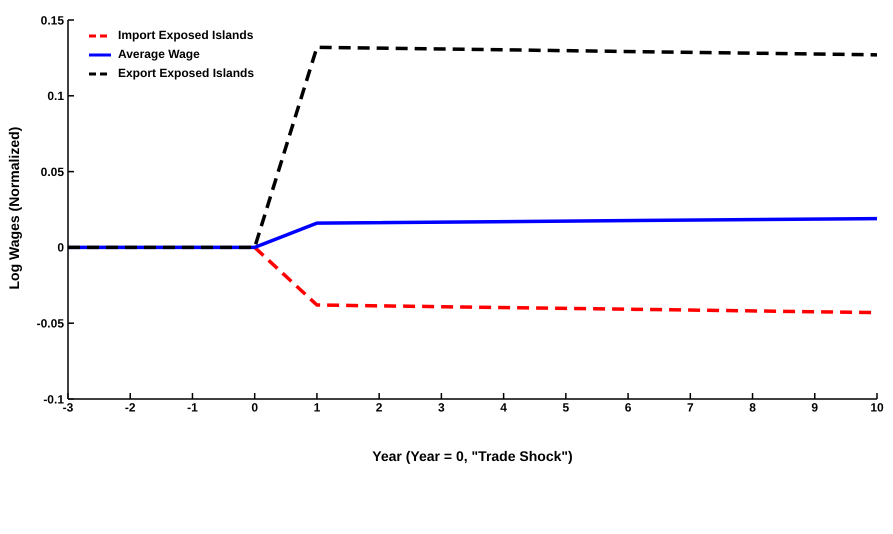  Describe the element at coordinates (814, 407) in the screenshot. I see `x-tick-label: 9` at that location.